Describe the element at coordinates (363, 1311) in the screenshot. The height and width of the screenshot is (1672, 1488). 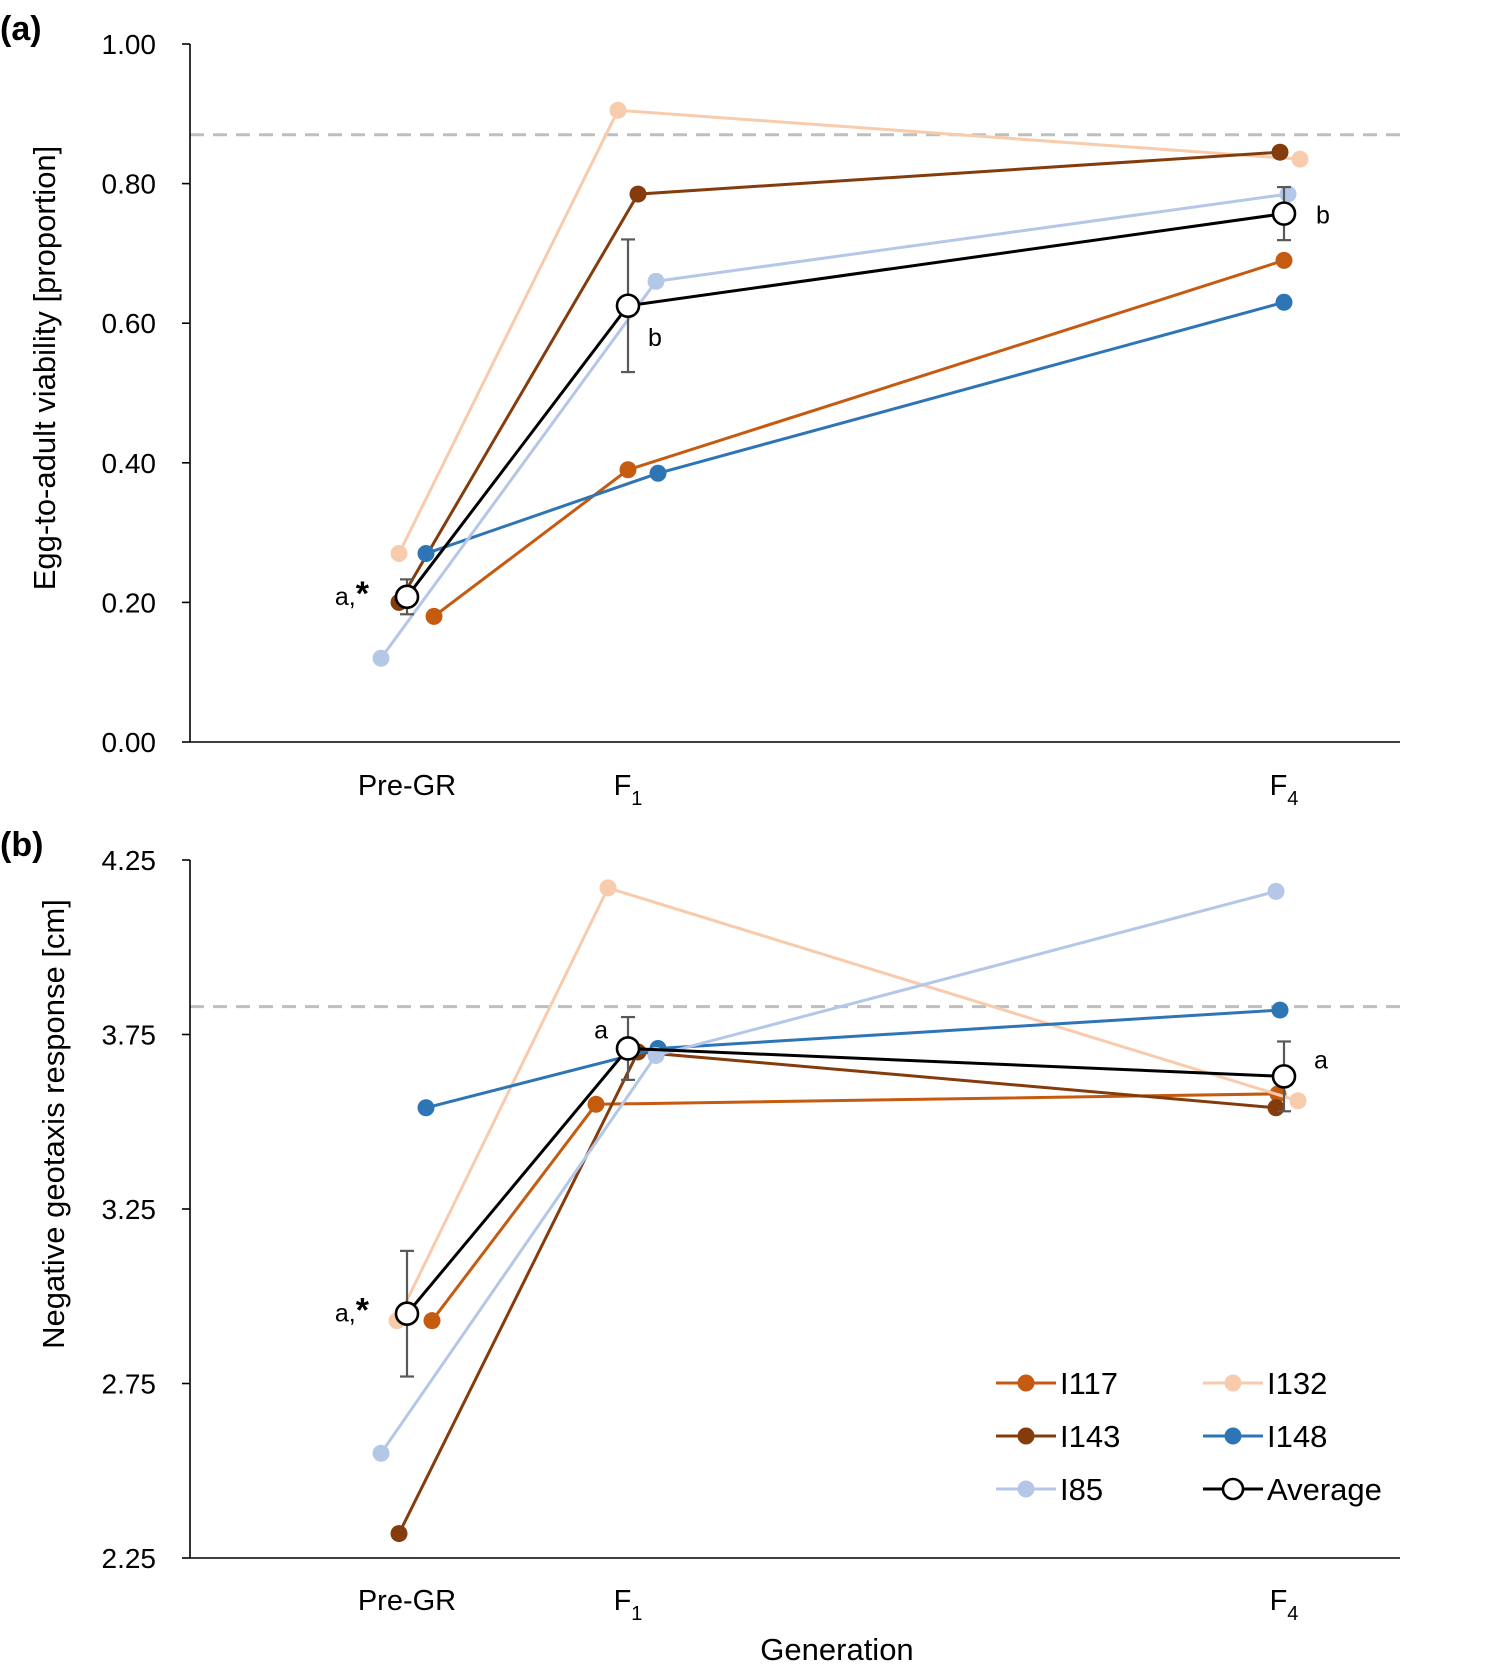
I see `panel-b-annotation-star-0: *` at that location.